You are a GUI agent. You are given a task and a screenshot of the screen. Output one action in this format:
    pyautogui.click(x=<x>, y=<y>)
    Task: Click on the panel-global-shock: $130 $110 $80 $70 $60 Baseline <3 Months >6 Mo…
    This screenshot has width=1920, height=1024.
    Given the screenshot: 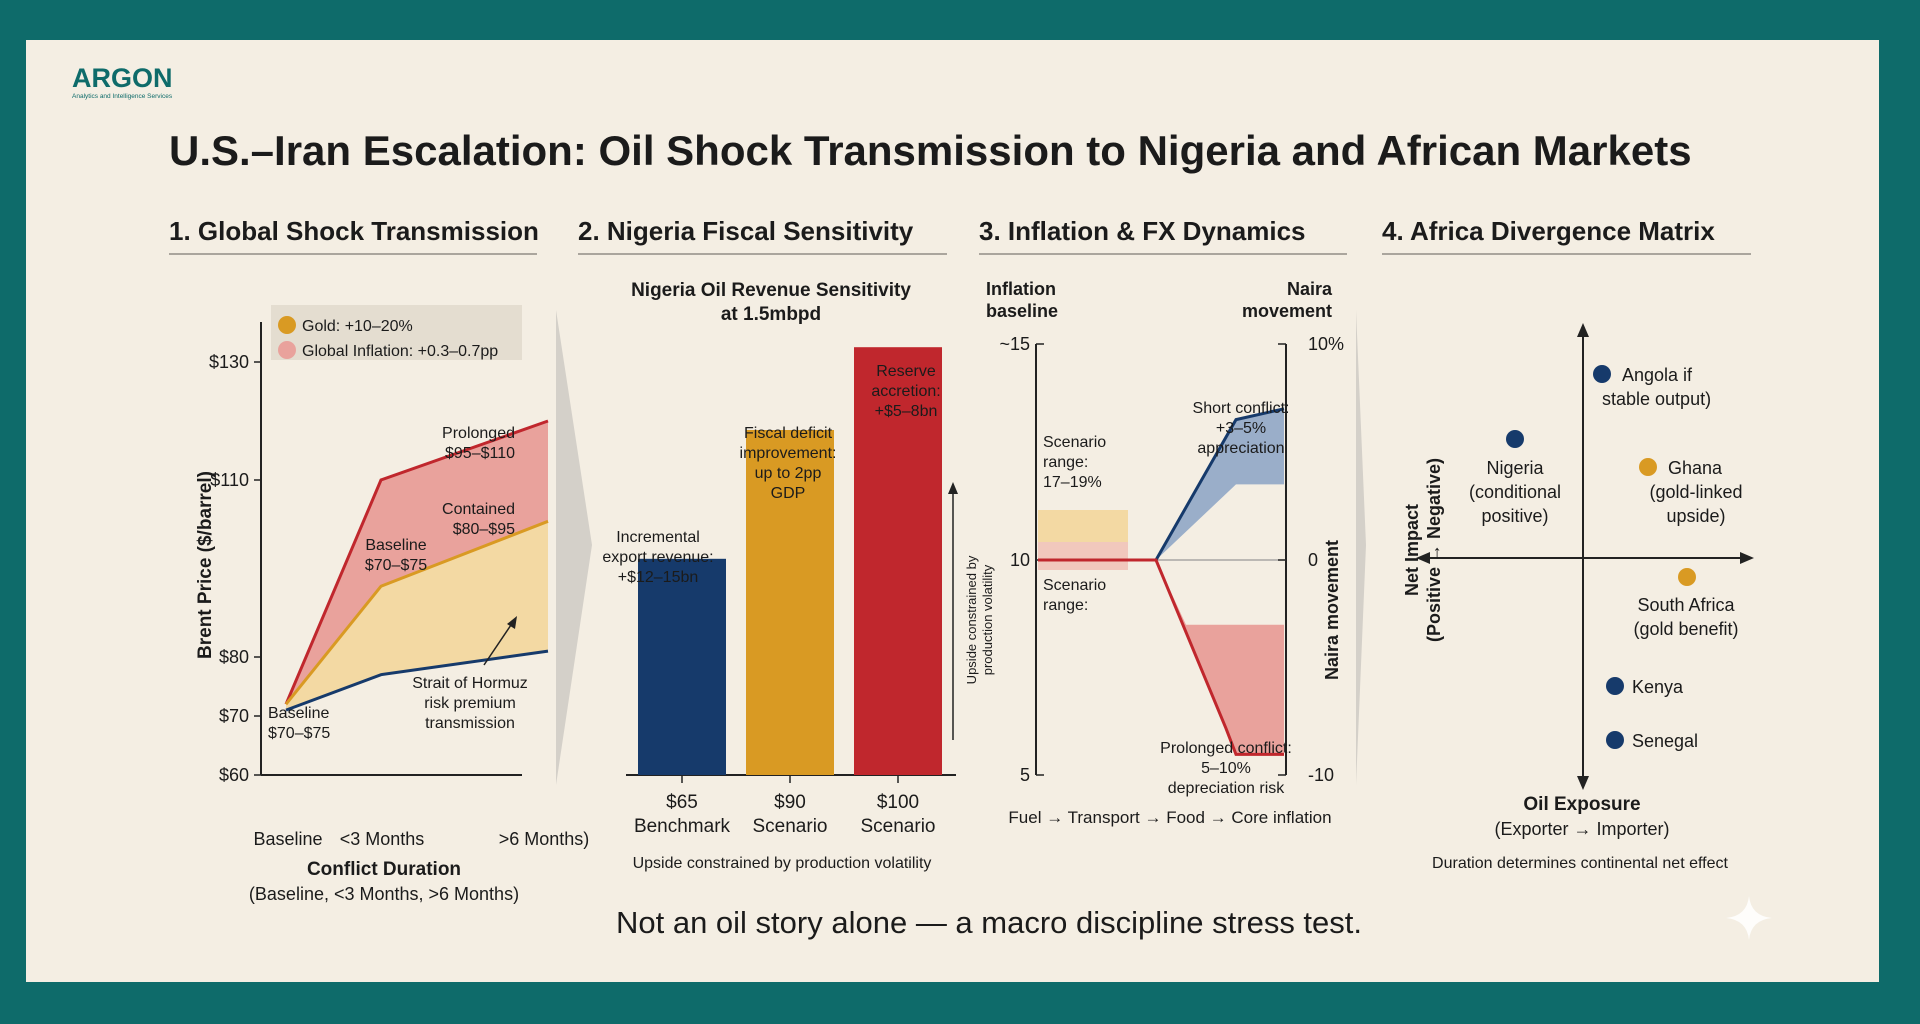 What is the action you would take?
    pyautogui.click(x=392, y=604)
    